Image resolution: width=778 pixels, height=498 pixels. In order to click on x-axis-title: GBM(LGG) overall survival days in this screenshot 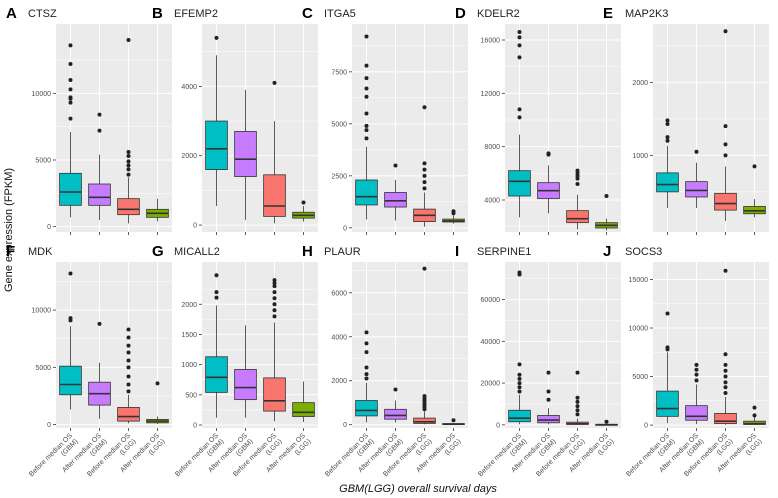, I will do `click(418, 489)`.